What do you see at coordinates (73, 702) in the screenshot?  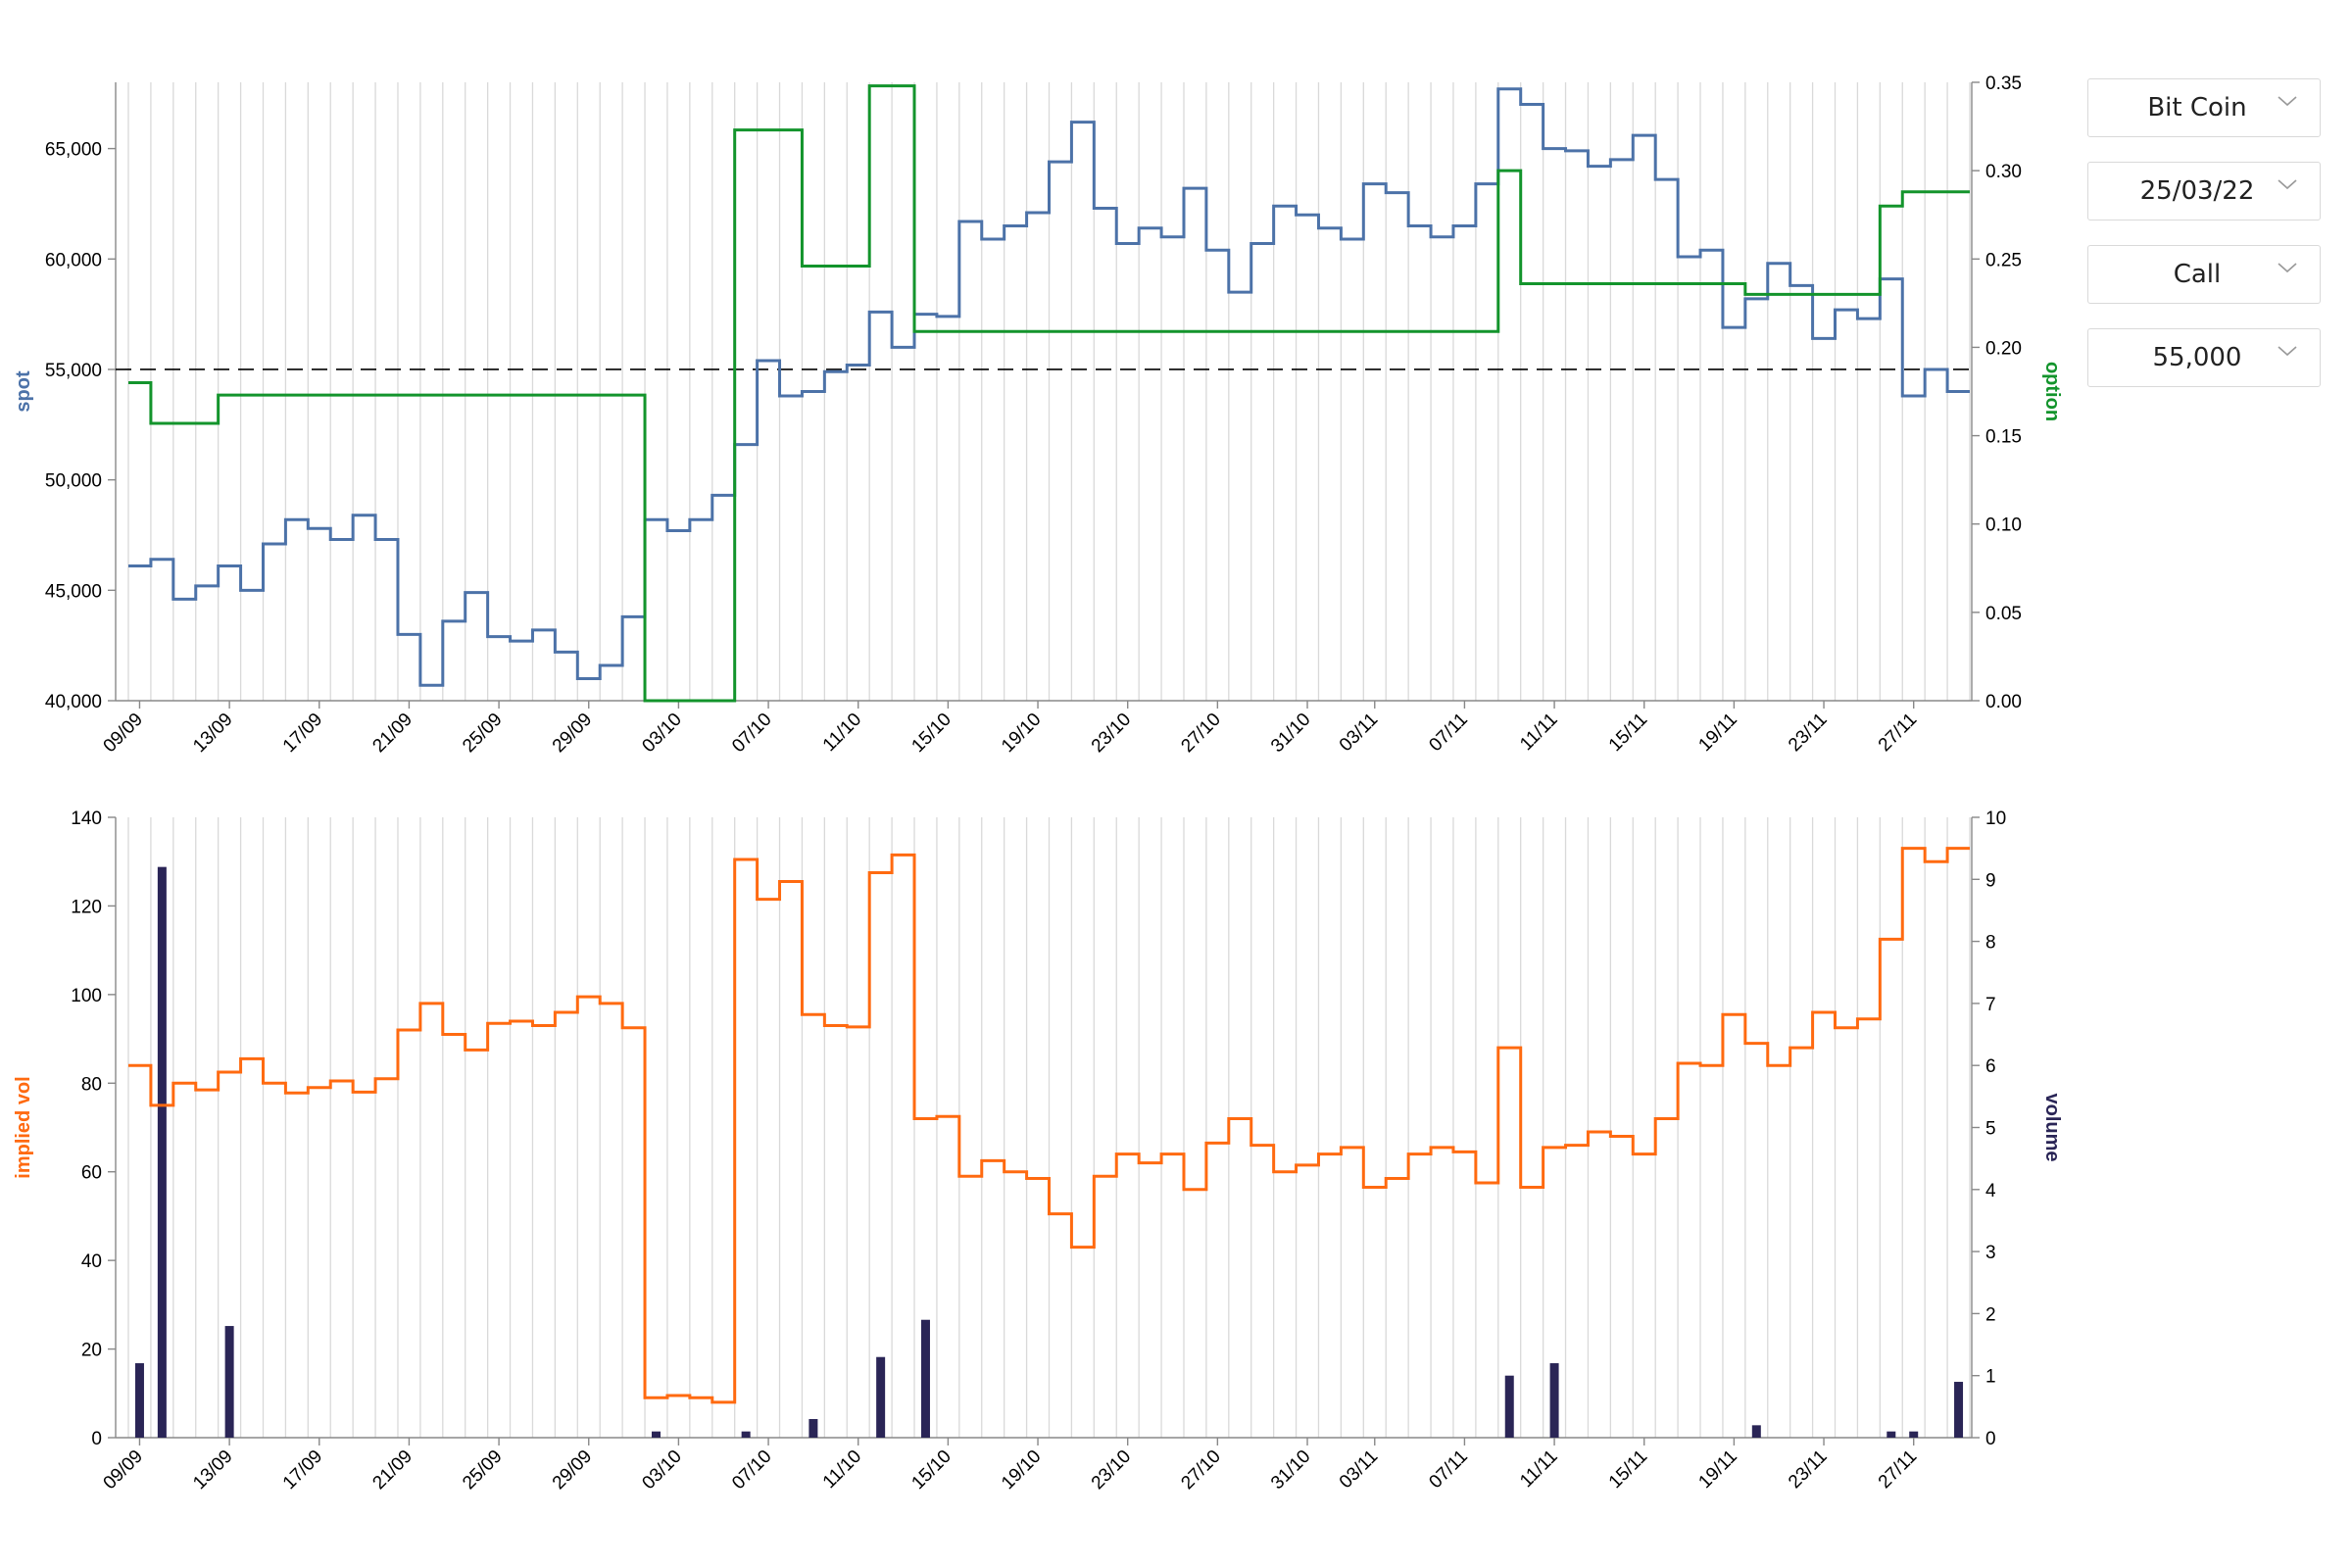 I see `left-tick-label: 40,000` at bounding box center [73, 702].